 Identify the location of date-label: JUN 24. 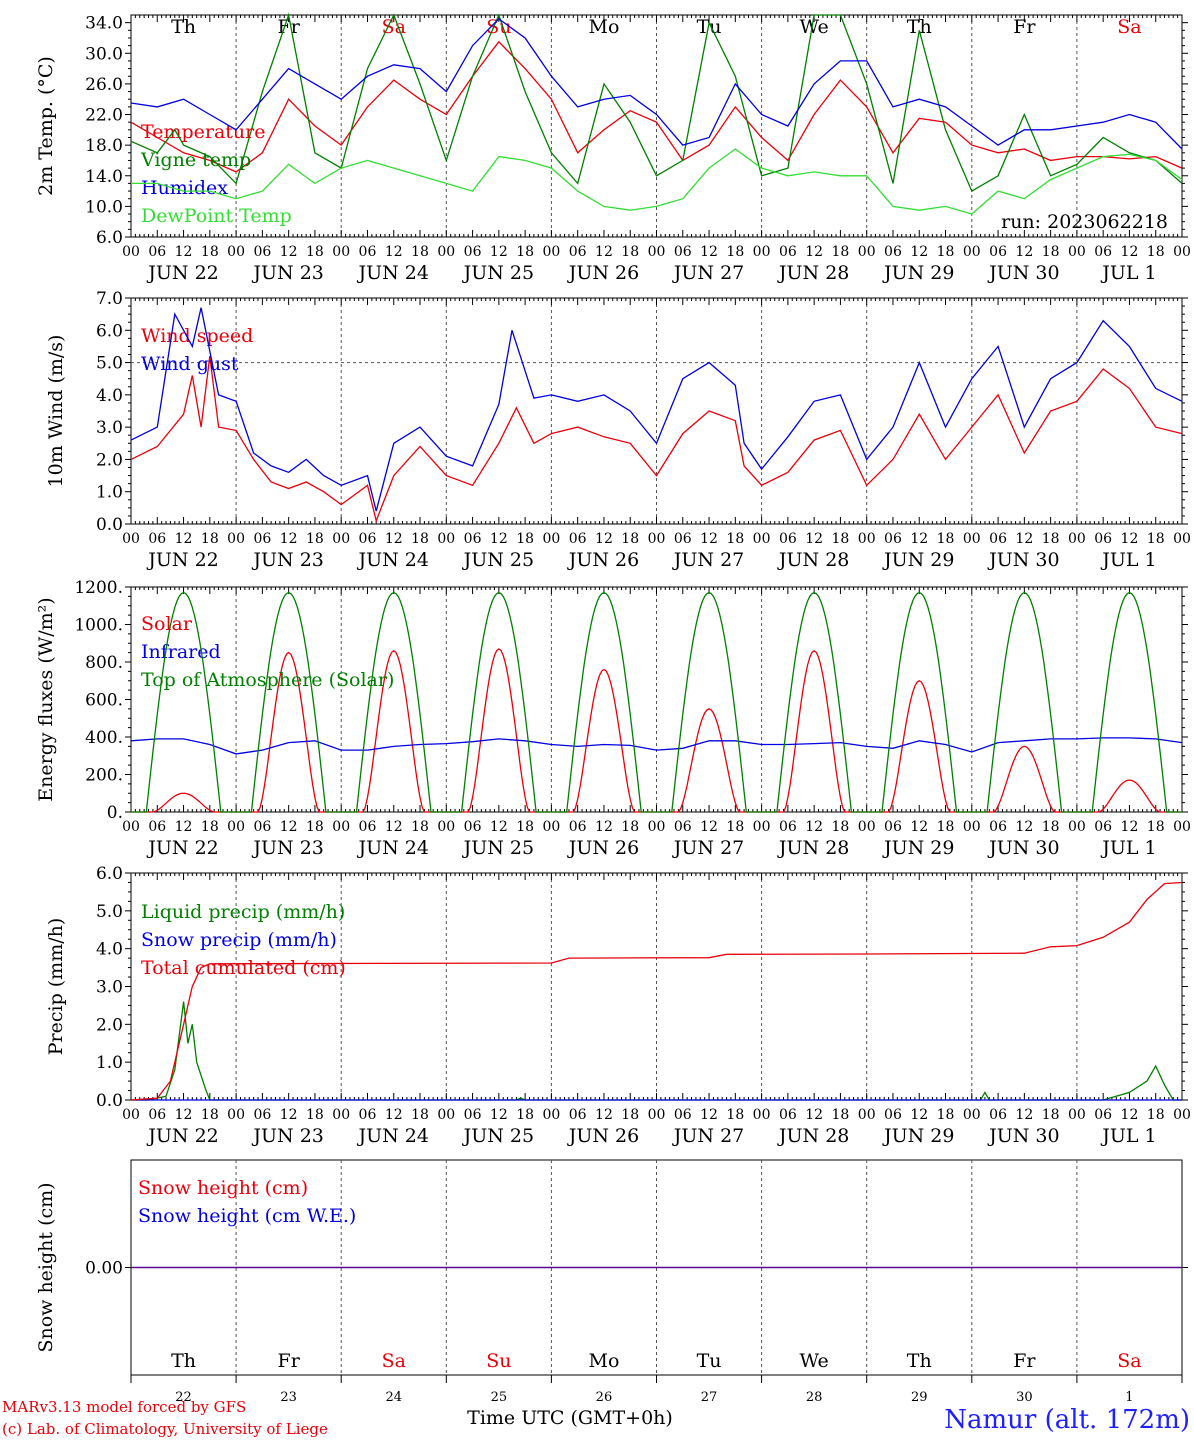
(393, 1136).